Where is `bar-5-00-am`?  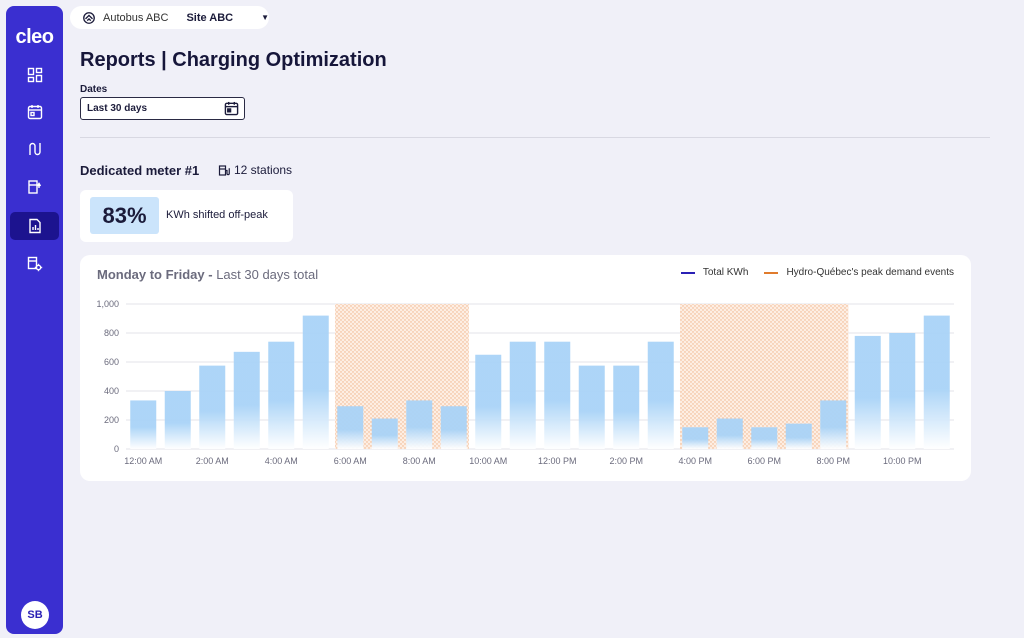
bar-5-00-am is located at coordinates (315, 382).